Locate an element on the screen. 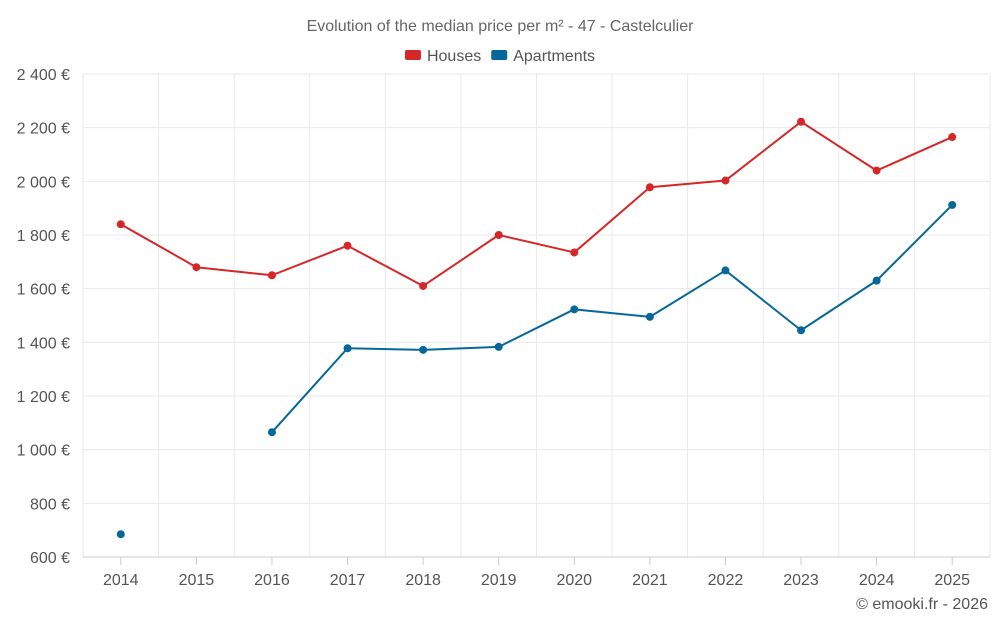 This screenshot has width=1000, height=625. x-tick-label: 2023 is located at coordinates (801, 580).